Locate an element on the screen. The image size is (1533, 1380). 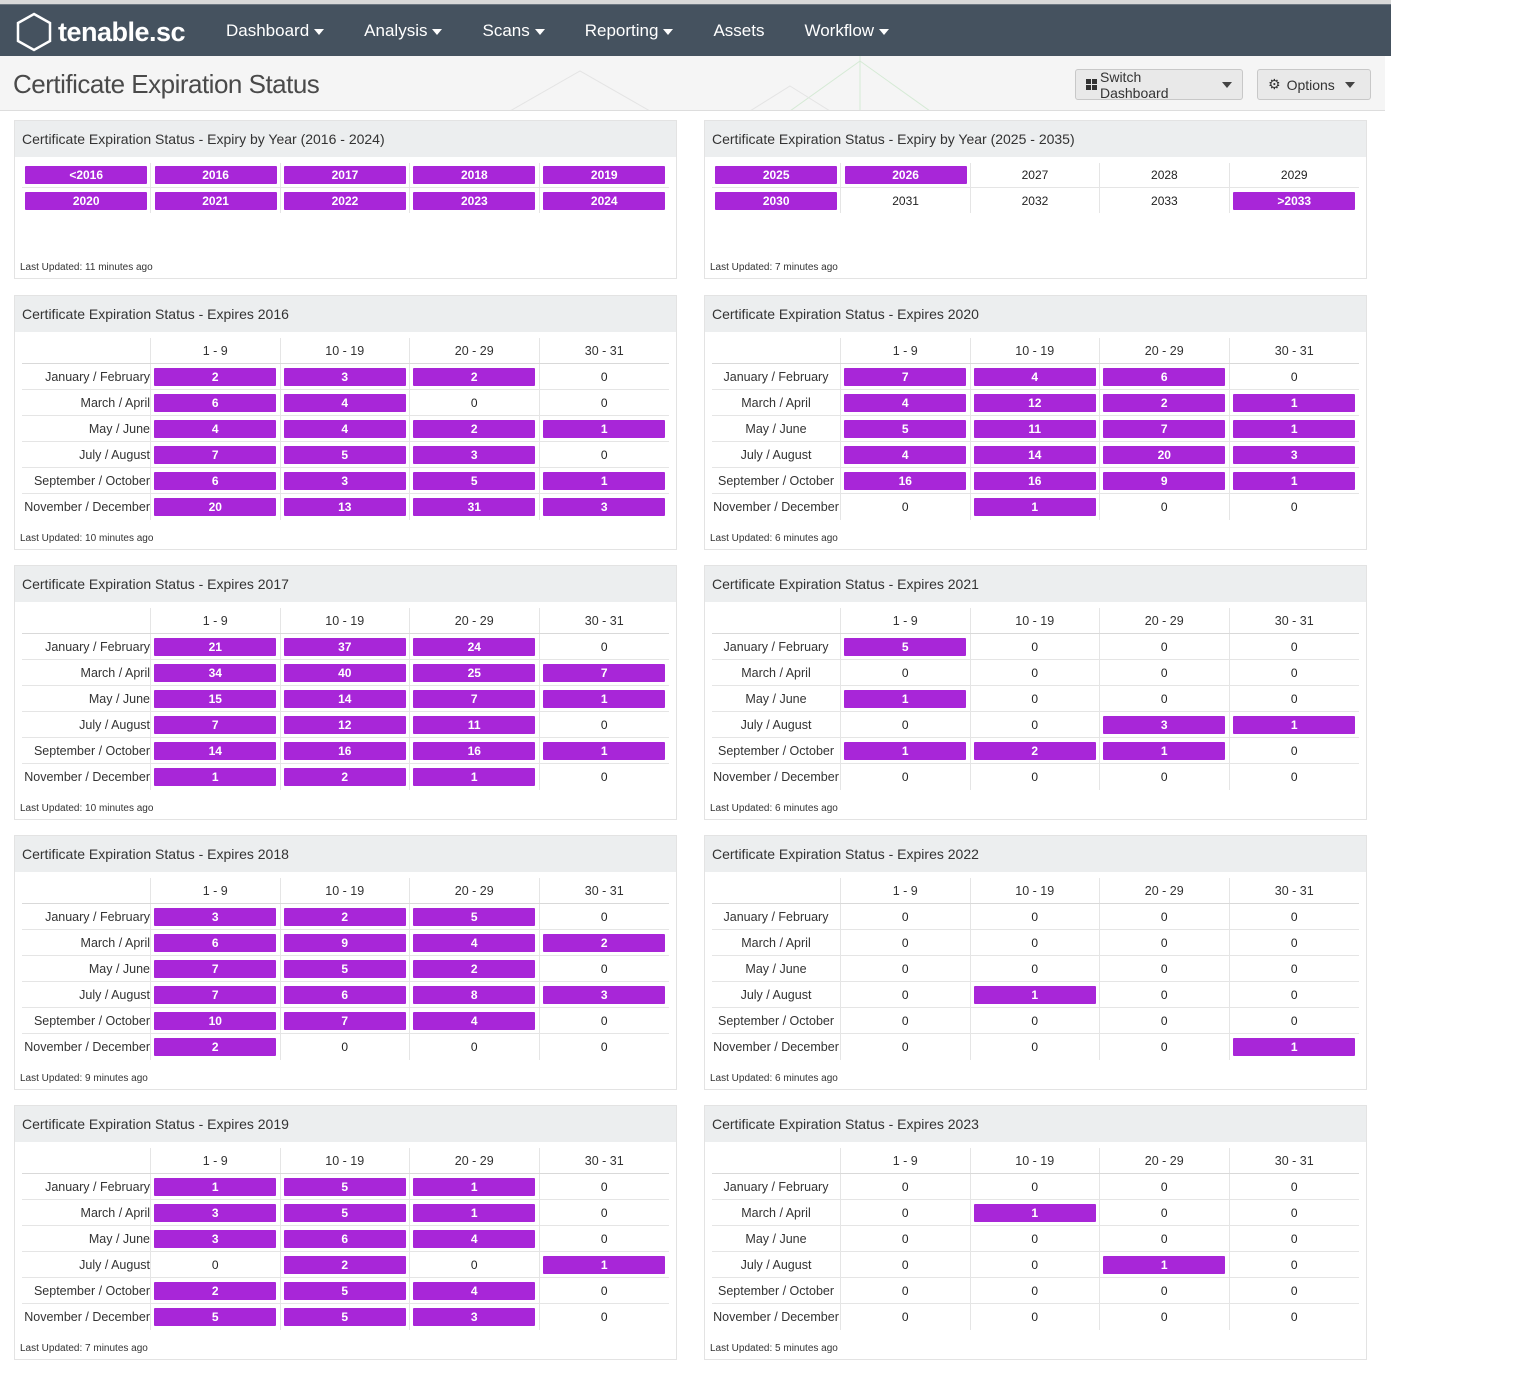
nav-analysis: Analysis is located at coordinates (403, 31).